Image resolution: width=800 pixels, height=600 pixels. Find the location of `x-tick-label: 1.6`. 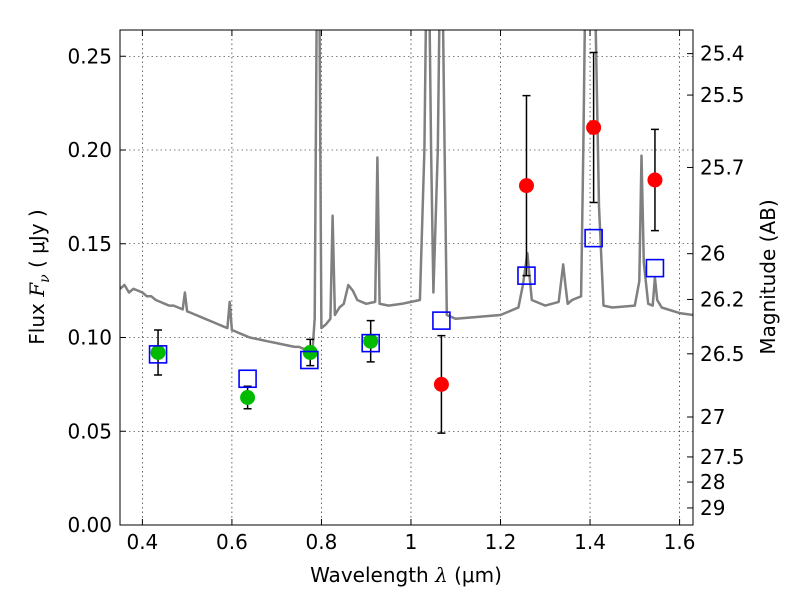

x-tick-label: 1.6 is located at coordinates (680, 542).